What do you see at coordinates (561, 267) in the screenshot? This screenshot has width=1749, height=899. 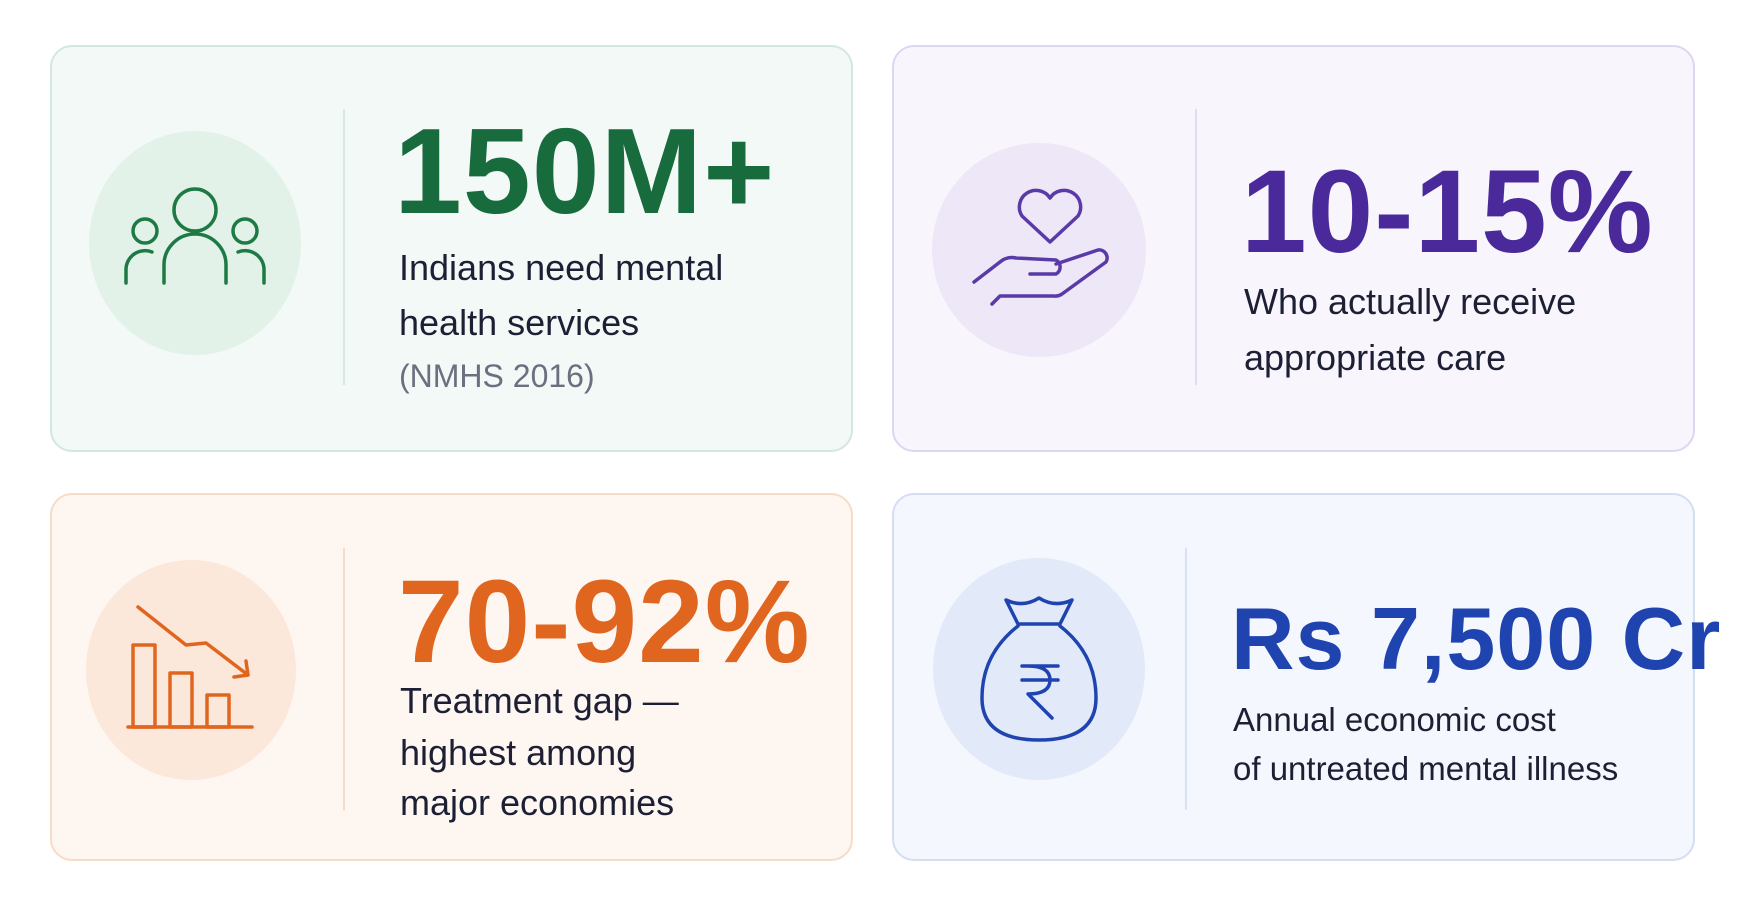 I see `description: Indians need mental` at bounding box center [561, 267].